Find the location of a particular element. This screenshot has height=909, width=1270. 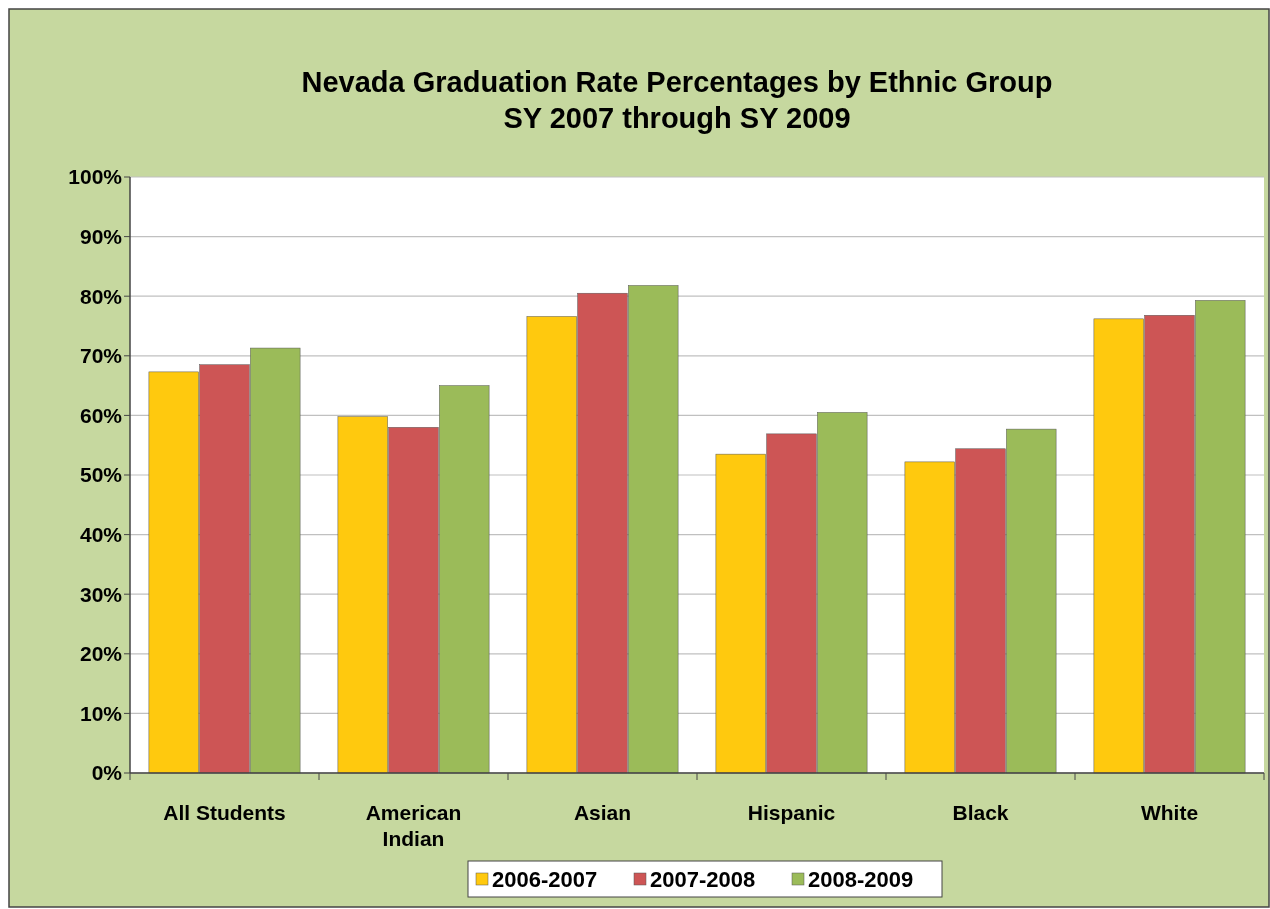

y-tick-label: 50% is located at coordinates (101, 475).